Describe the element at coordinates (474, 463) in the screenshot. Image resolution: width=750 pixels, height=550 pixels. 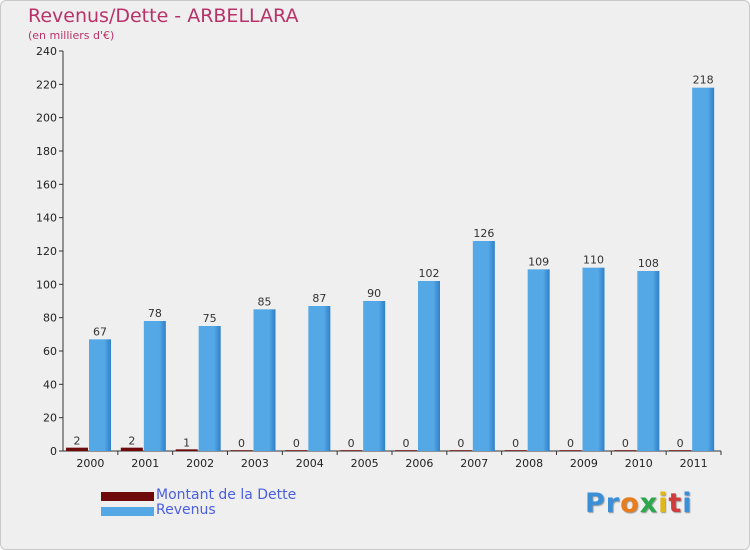
I see `x-tick-label: 2007` at that location.